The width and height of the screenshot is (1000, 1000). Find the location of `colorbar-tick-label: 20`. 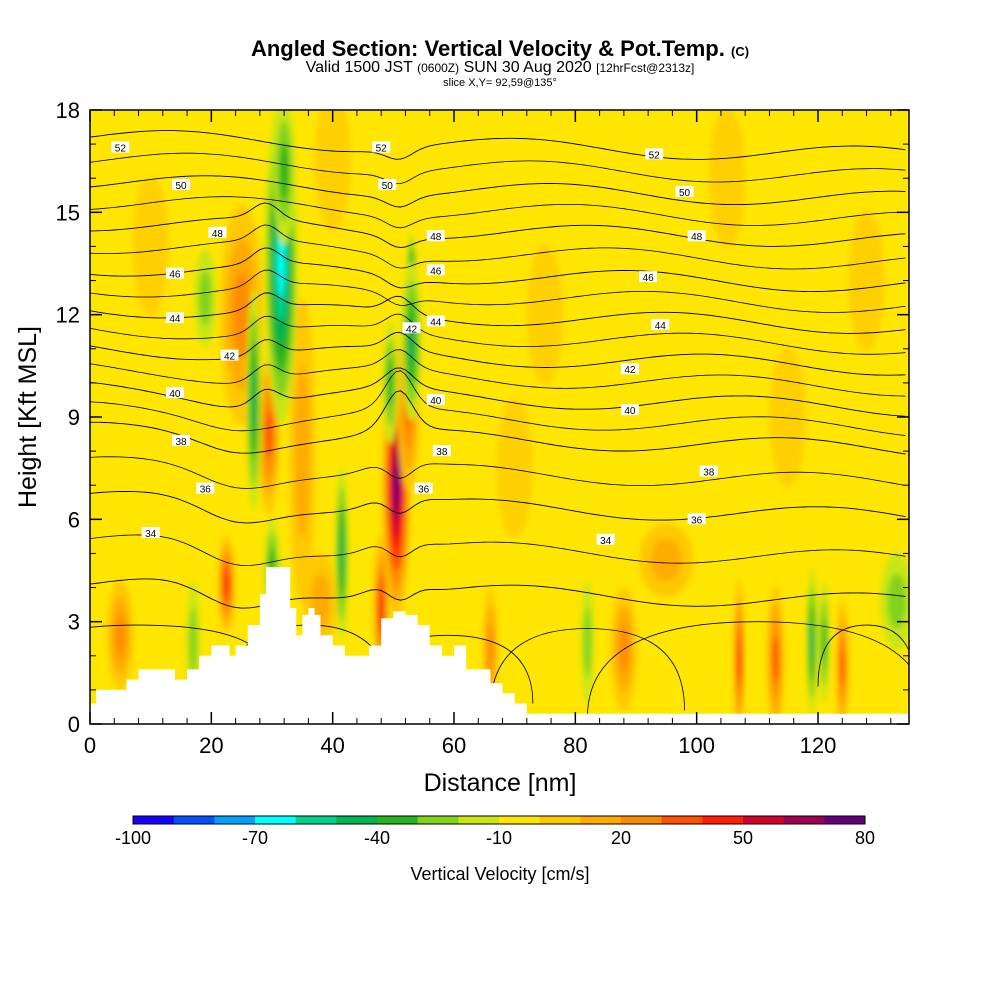

colorbar-tick-label: 20 is located at coordinates (621, 838).